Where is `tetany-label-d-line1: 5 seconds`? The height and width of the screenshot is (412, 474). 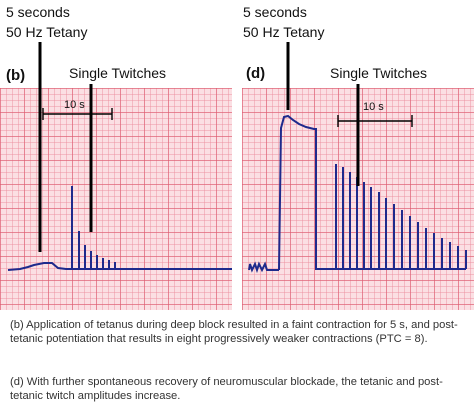 tetany-label-d-line1: 5 seconds is located at coordinates (275, 12).